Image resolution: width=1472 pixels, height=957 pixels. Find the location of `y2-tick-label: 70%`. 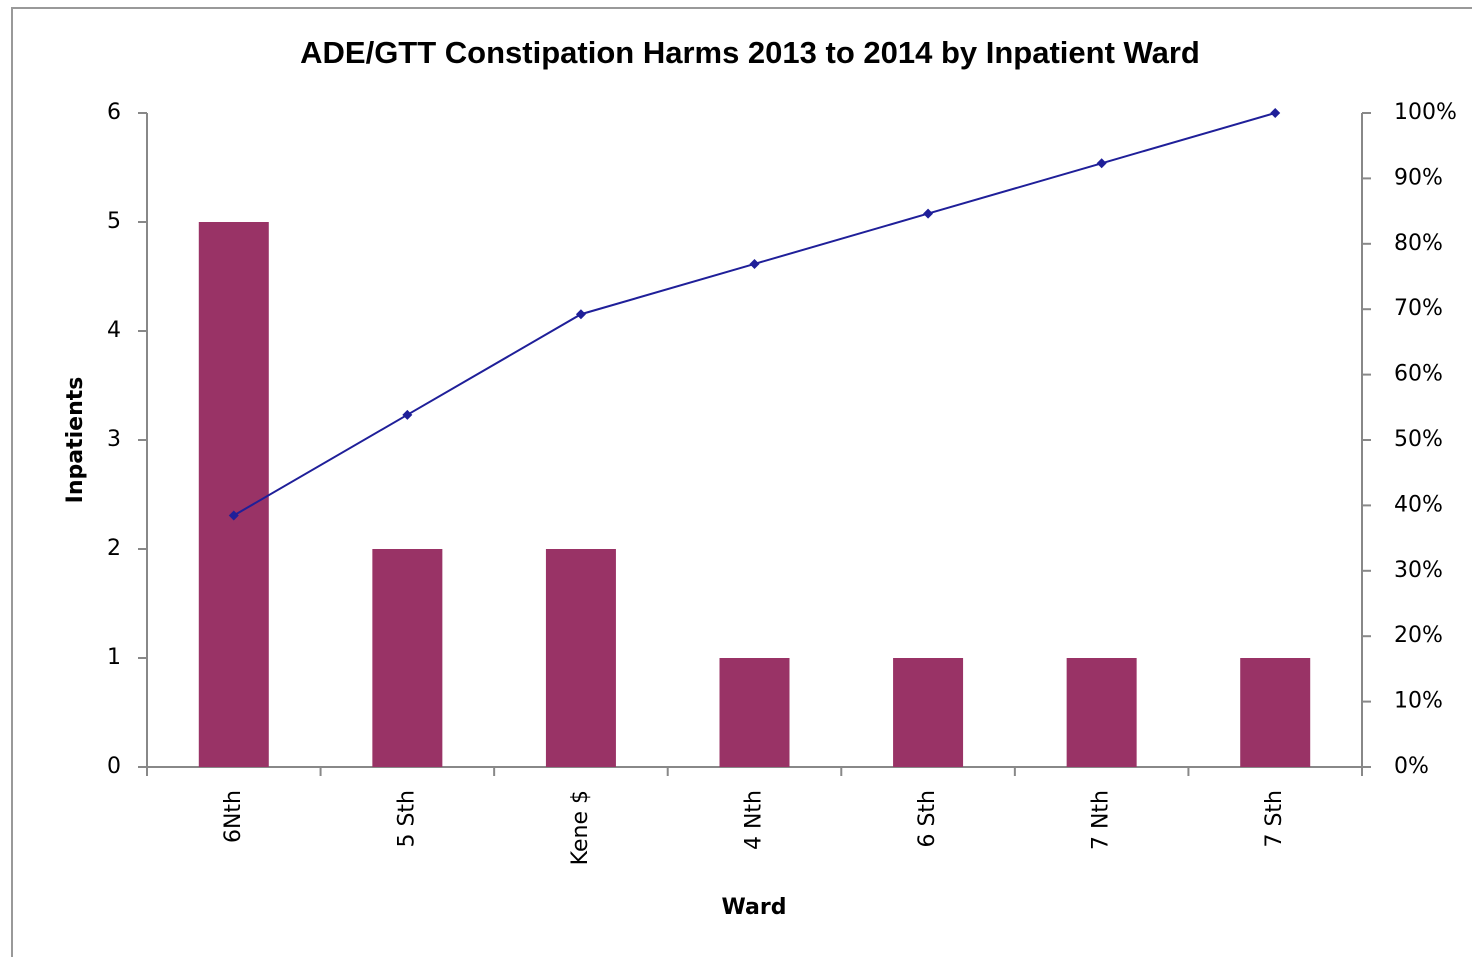

y2-tick-label: 70% is located at coordinates (1418, 308).